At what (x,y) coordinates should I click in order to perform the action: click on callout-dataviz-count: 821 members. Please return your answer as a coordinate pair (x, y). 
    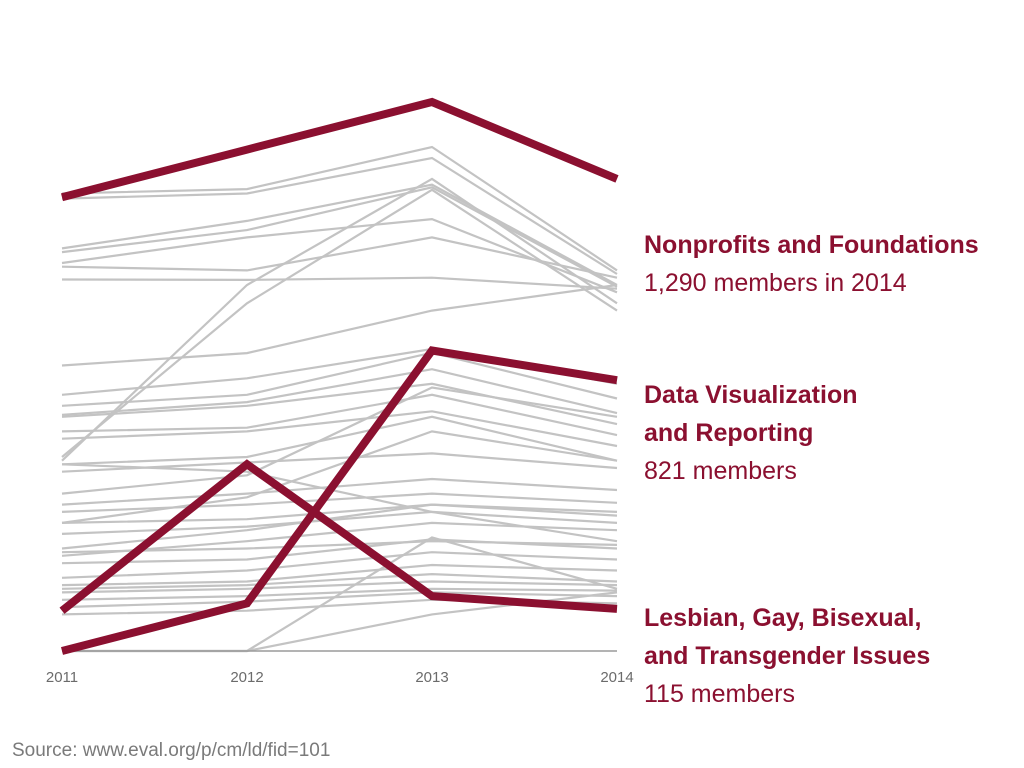
    Looking at the image, I should click on (720, 471).